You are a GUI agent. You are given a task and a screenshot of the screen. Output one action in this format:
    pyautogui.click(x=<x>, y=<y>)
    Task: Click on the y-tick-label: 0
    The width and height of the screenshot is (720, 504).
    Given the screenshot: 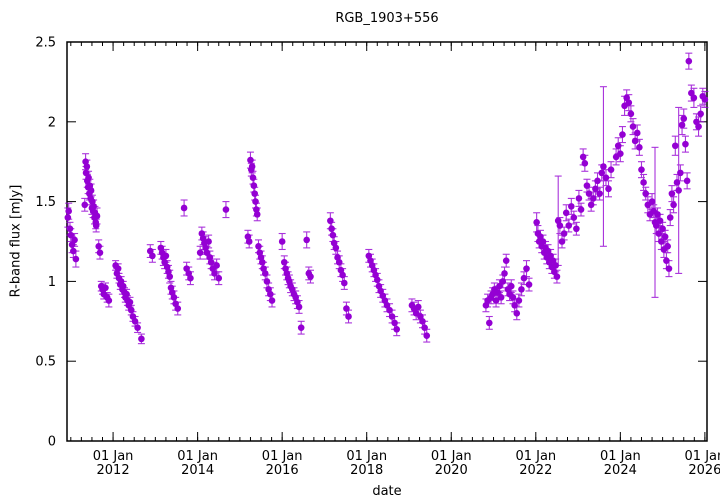 What is the action you would take?
    pyautogui.click(x=52, y=442)
    